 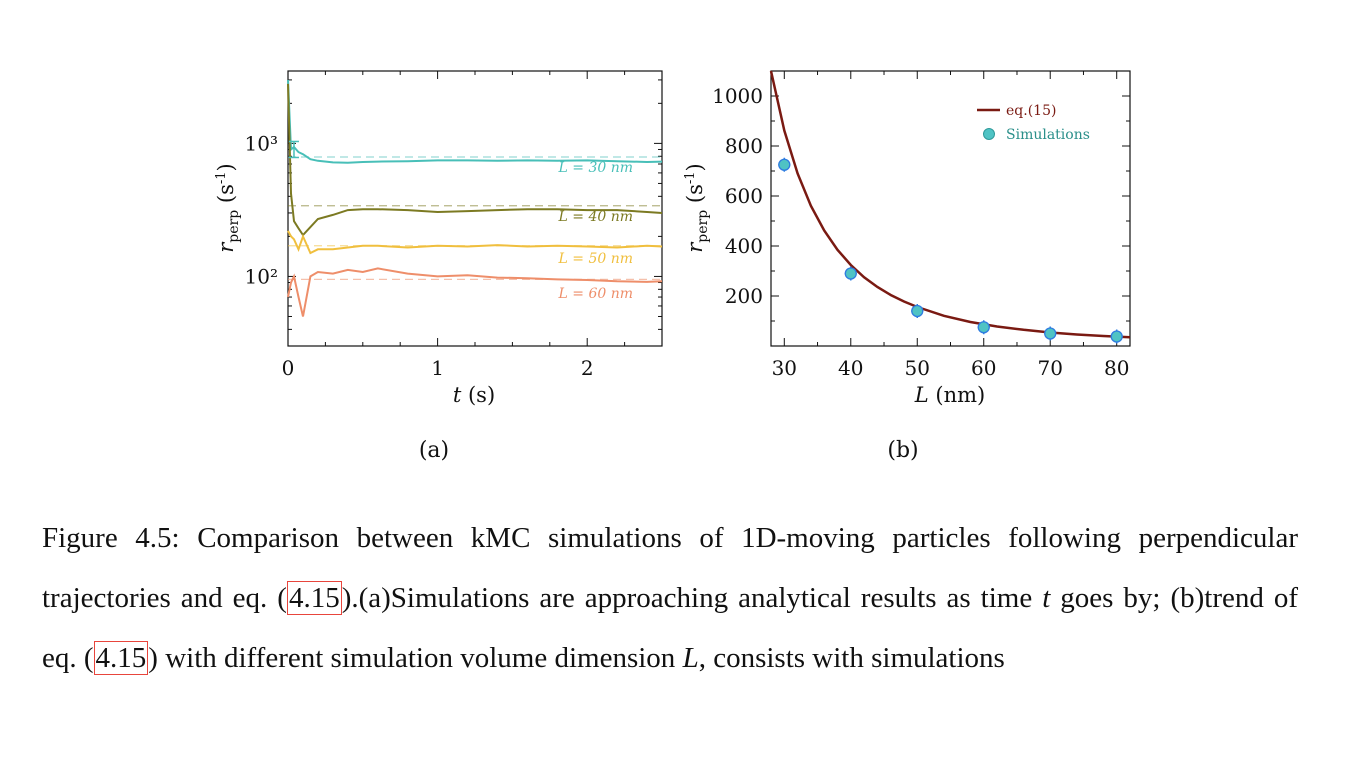 What do you see at coordinates (850, 368) in the screenshot?
I see `x-tick-label: 40` at bounding box center [850, 368].